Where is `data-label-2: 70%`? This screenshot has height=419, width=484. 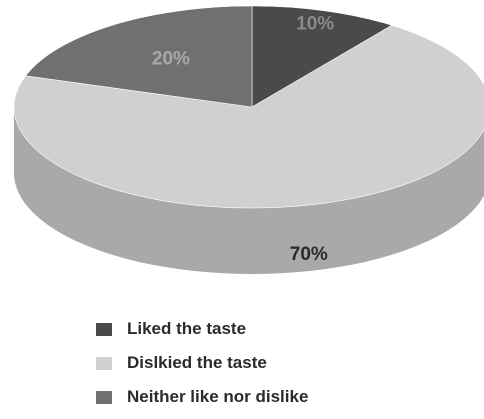 data-label-2: 70% is located at coordinates (309, 254).